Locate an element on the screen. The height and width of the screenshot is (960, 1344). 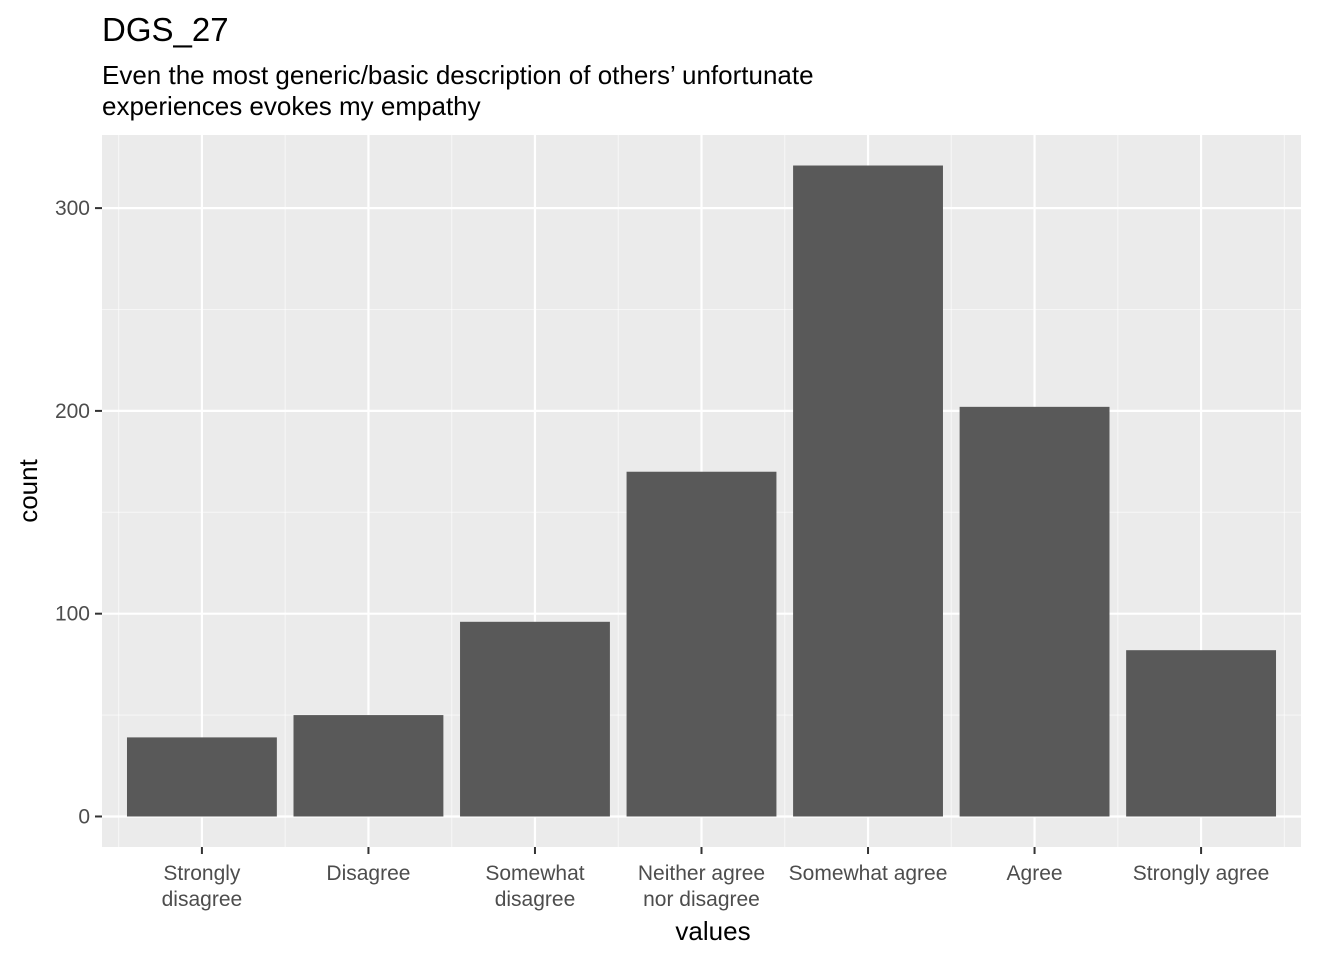
y-axis-title: count is located at coordinates (28, 490).